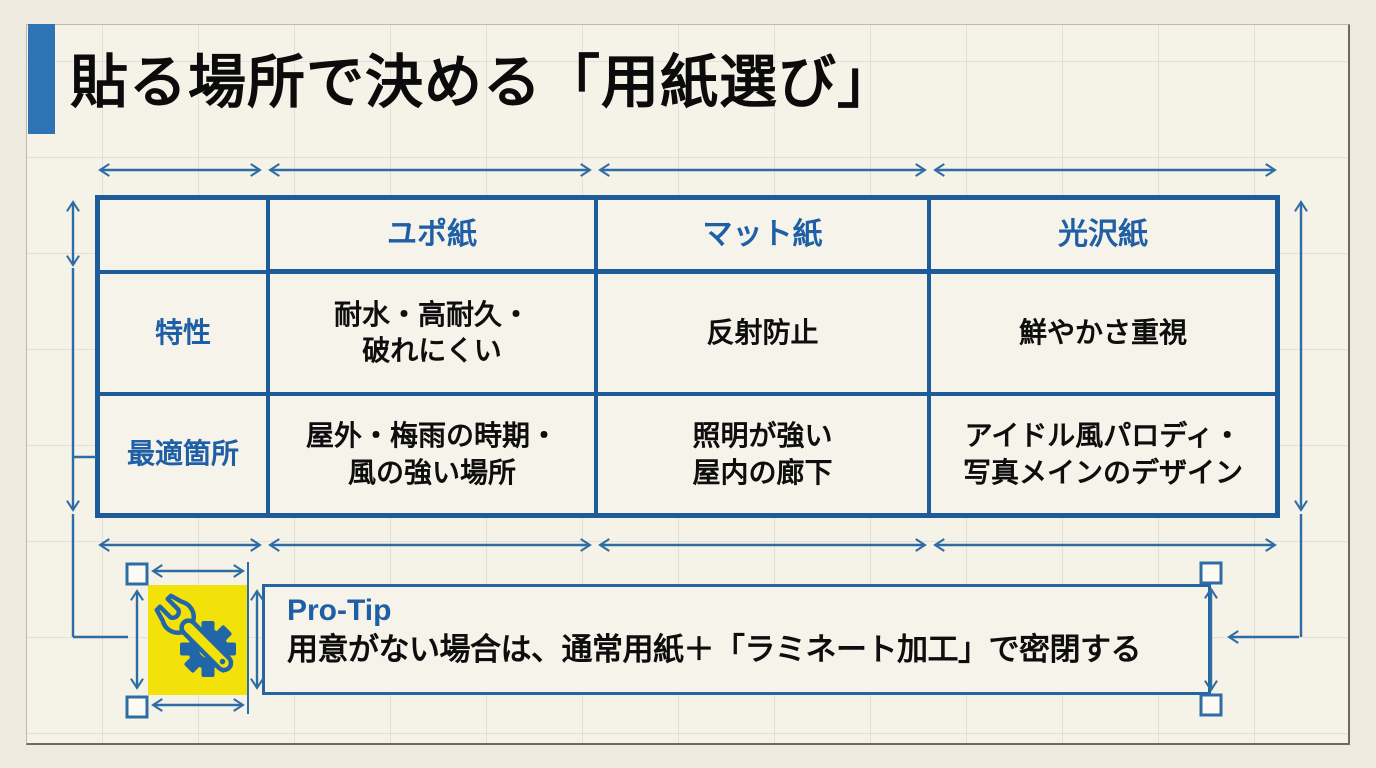  Describe the element at coordinates (714, 649) in the screenshot. I see `protip-text: 用意がない場合は、通常用紙＋「ラミネート加工」で密閉する` at that location.